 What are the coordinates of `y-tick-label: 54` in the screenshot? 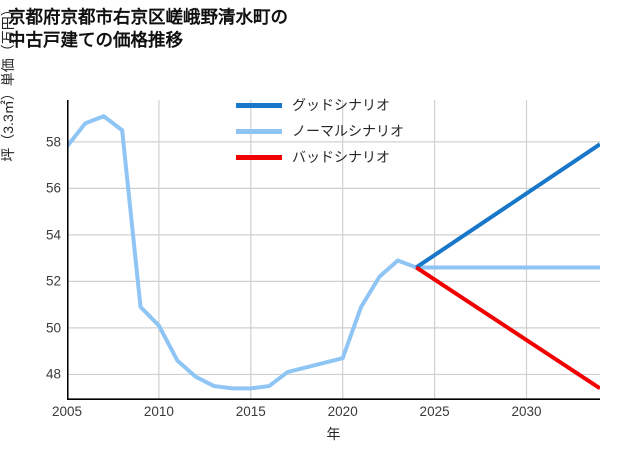 It's located at (53, 235).